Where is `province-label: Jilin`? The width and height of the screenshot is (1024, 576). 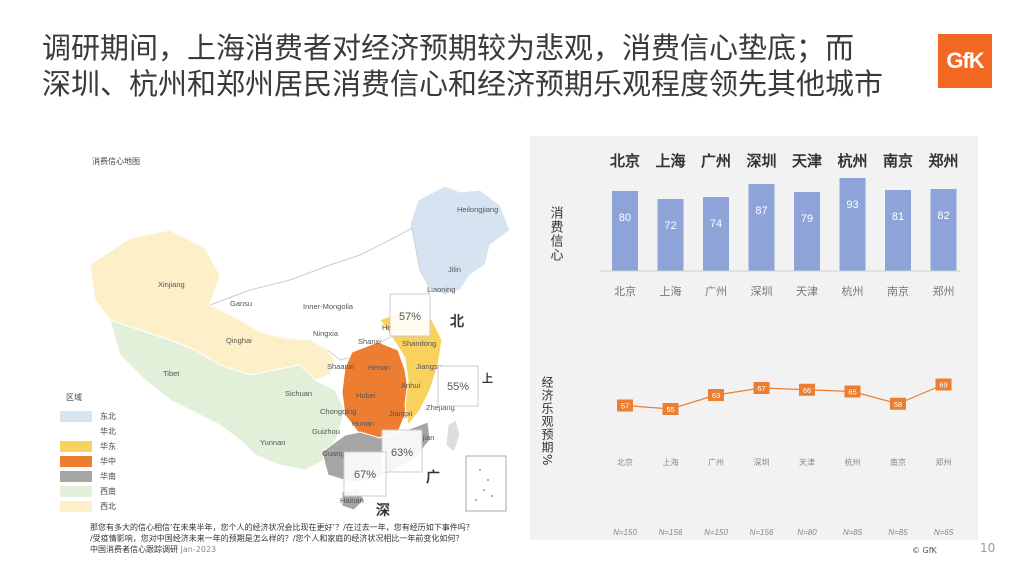 province-label: Jilin is located at coordinates (454, 269).